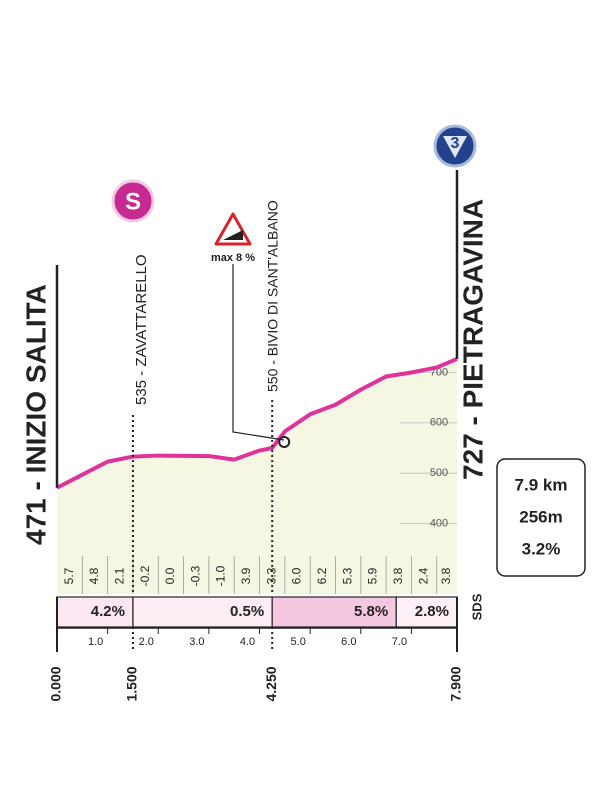  I want to click on x-tick-label: 5.0, so click(298, 642).